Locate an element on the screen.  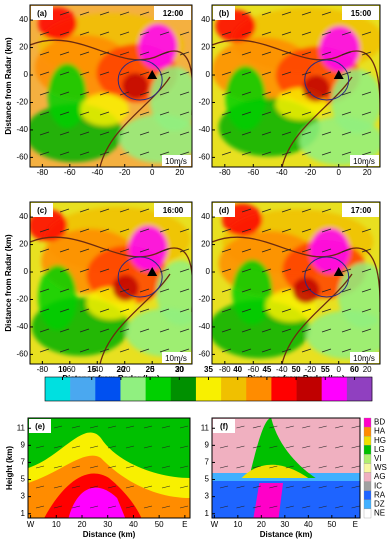
time-bg is located at coordinates (172, 13).